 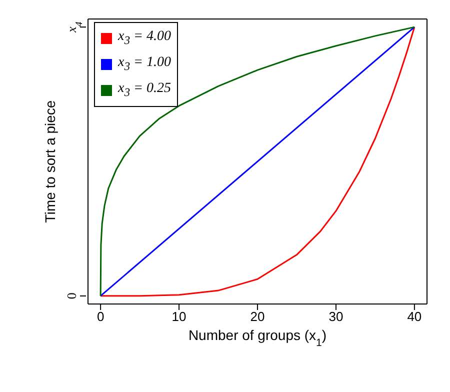 I want to click on x-tick-label: 20, so click(x=257, y=316).